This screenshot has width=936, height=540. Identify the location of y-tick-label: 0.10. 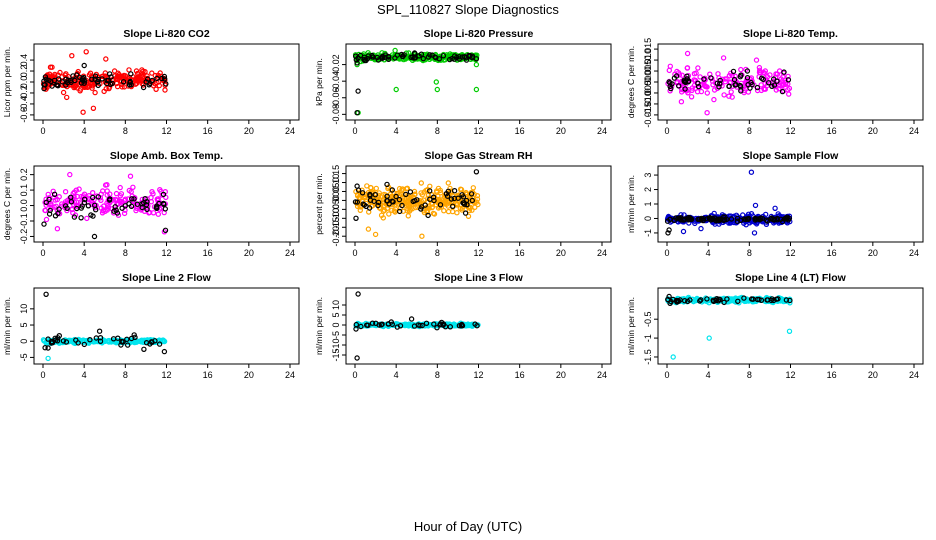
(336, 183).